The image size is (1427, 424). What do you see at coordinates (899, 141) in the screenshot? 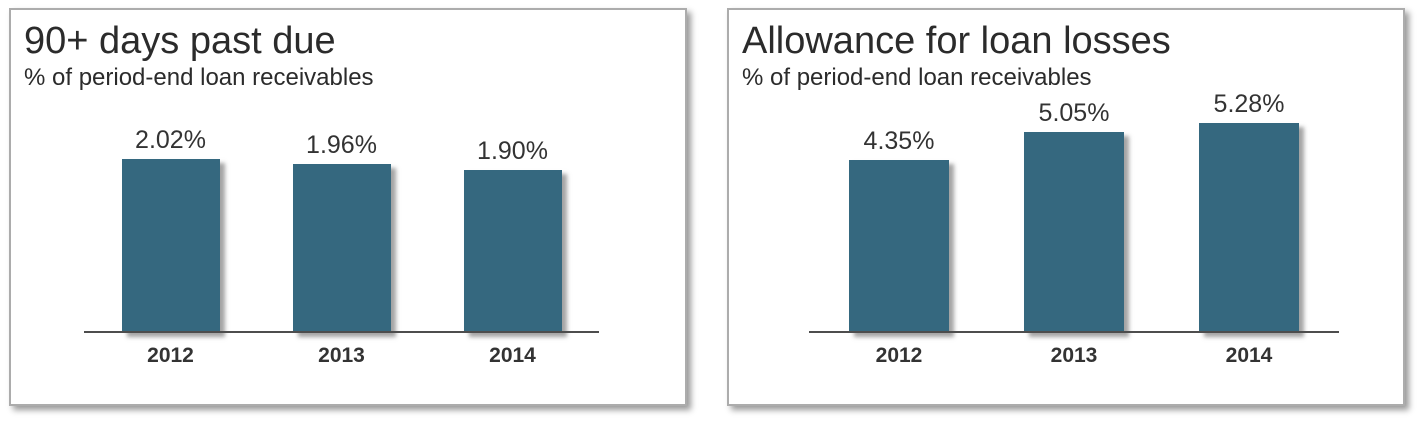
I see `bar-value-label: 4.35%` at bounding box center [899, 141].